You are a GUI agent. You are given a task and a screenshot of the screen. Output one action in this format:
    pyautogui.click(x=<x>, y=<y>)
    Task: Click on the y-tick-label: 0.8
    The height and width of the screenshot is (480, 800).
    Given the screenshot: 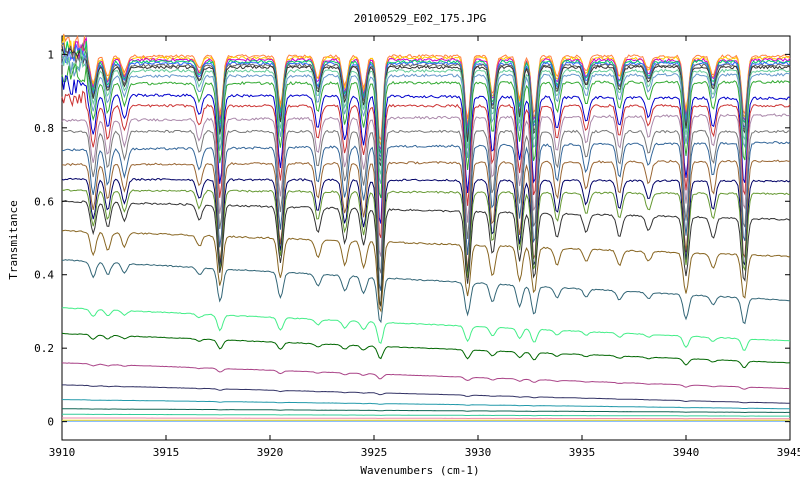 What is the action you would take?
    pyautogui.click(x=44, y=128)
    